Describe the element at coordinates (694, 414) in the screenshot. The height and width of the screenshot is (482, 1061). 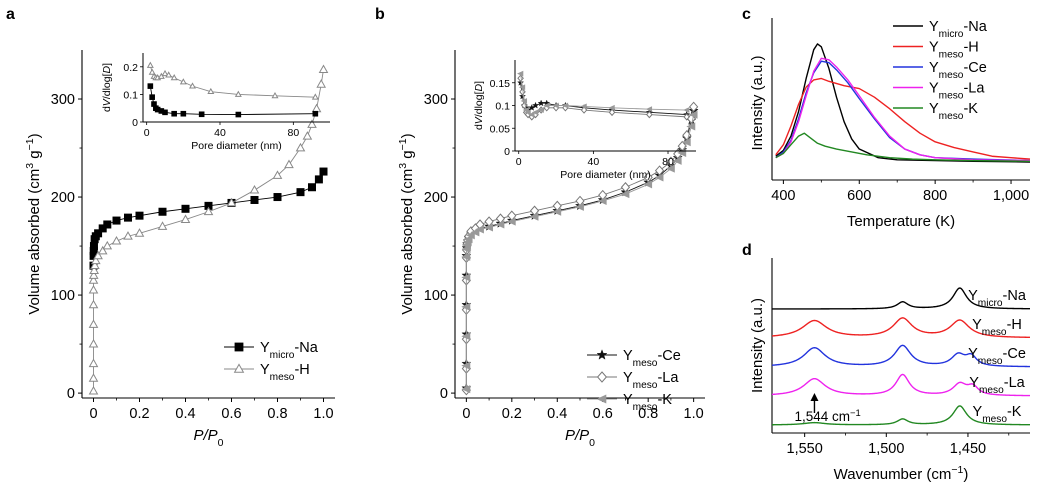
I see `panel-b-x-tick-label: 1.0` at that location.